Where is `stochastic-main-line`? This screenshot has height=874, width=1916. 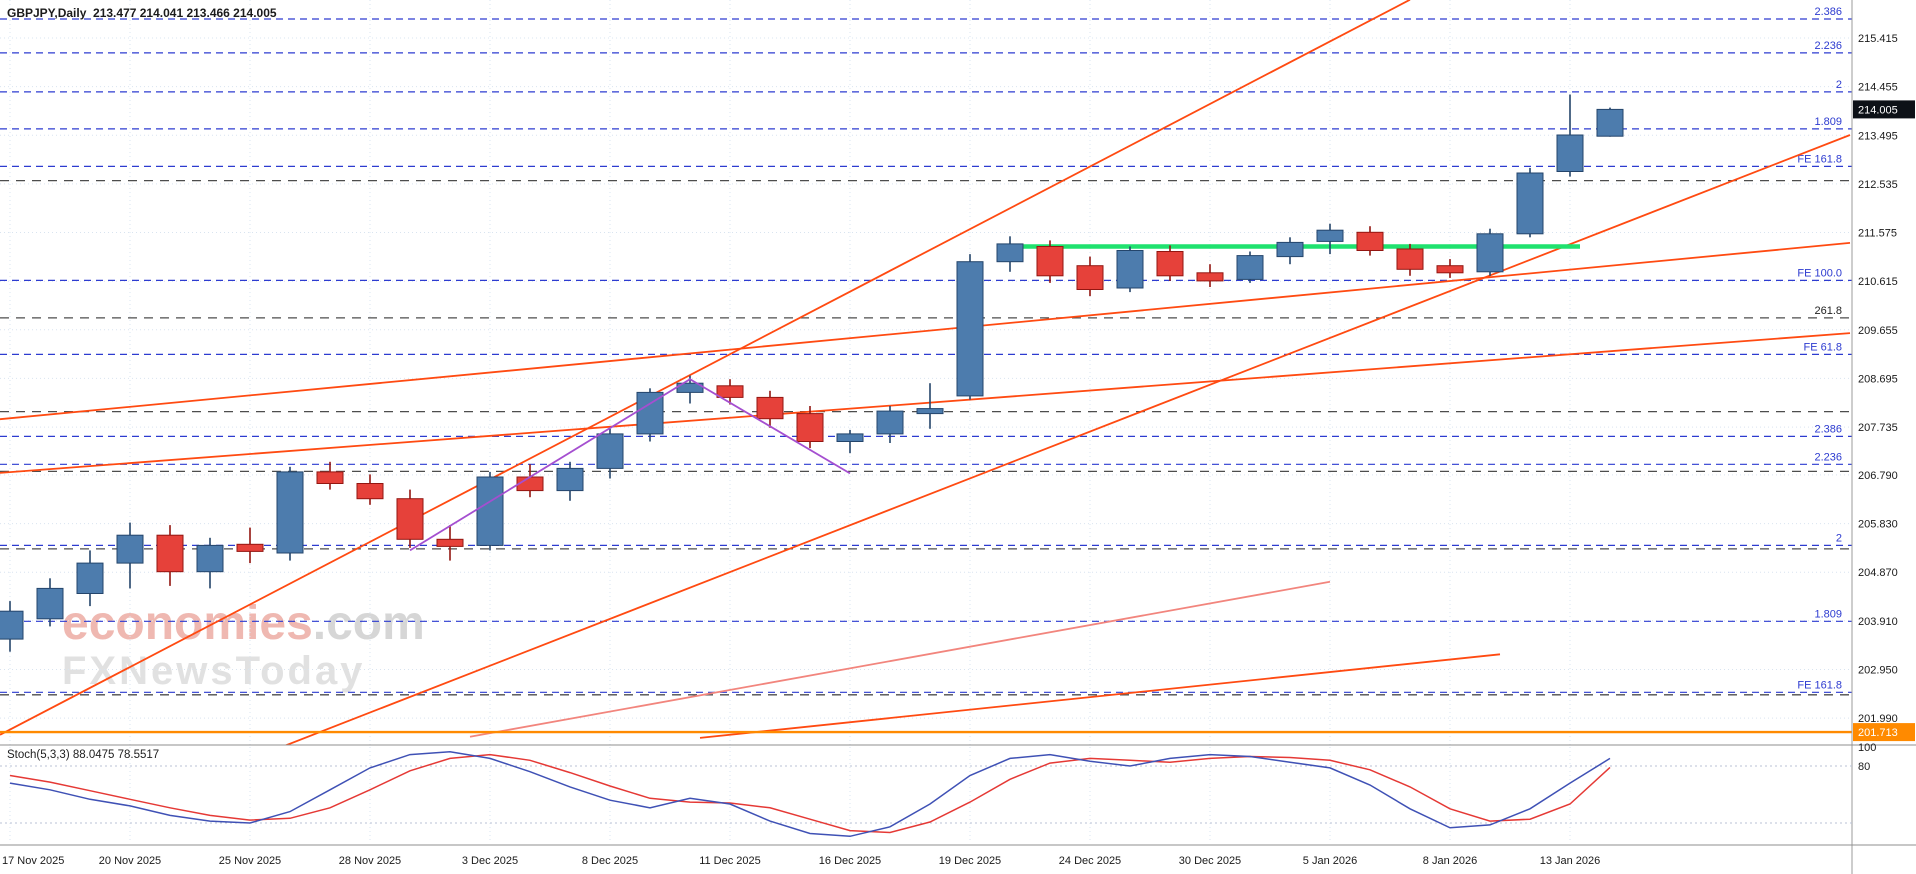 stochastic-main-line is located at coordinates (810, 794).